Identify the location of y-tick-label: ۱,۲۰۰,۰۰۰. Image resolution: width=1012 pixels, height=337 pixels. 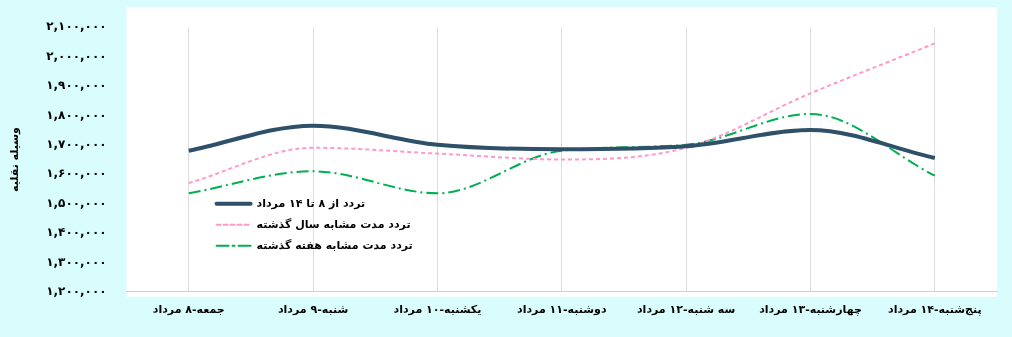
(76, 290).